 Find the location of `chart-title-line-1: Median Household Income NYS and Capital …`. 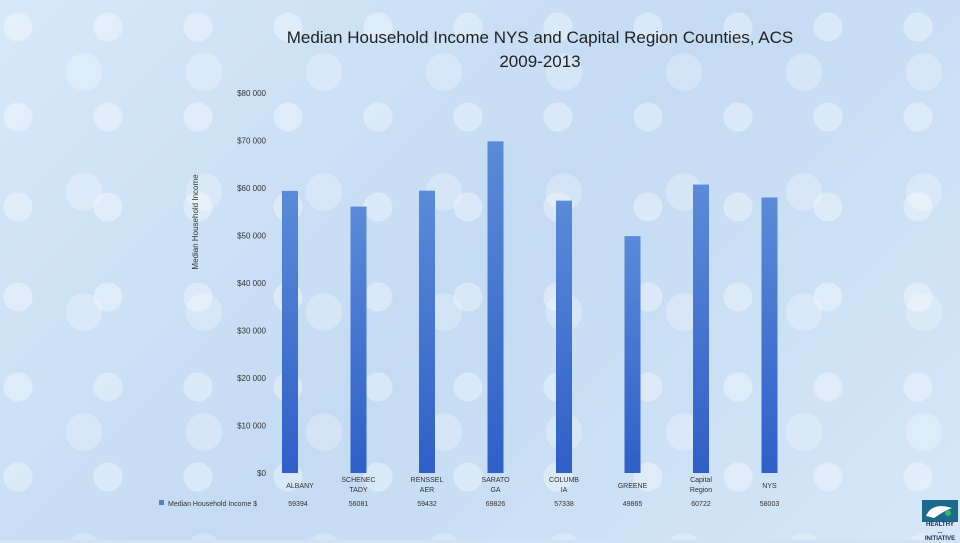

chart-title-line-1: Median Household Income NYS and Capital … is located at coordinates (540, 37).